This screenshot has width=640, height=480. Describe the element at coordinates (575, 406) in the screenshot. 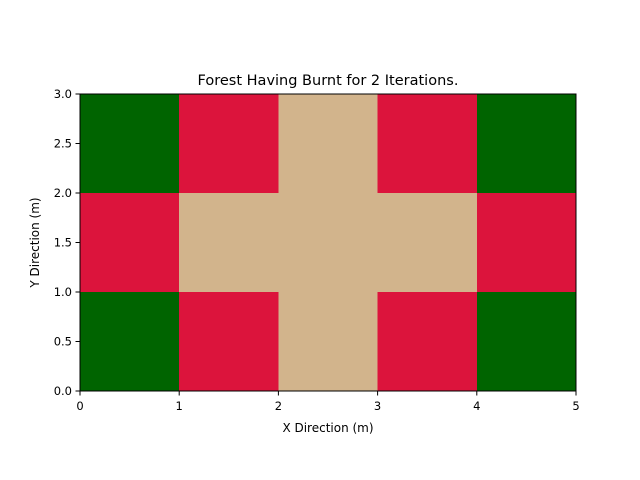

I see `x-tick-label: 5` at that location.